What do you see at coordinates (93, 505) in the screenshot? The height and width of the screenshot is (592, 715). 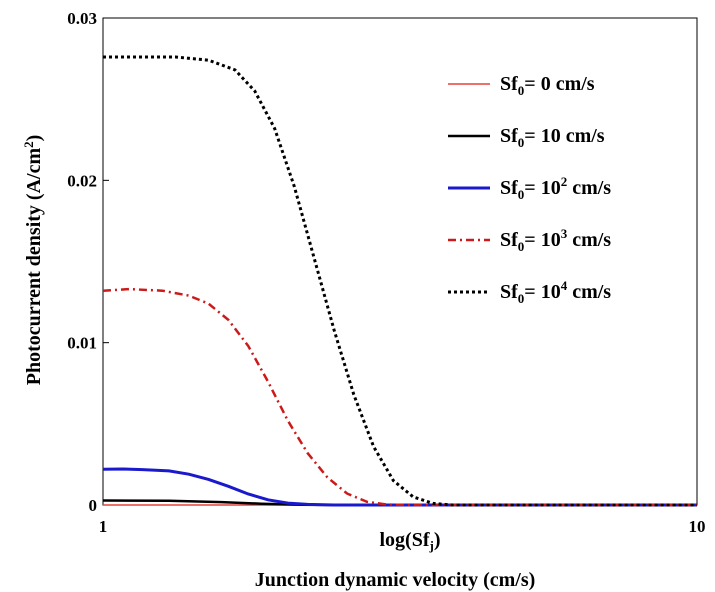 I see `y-tick-label: 0` at bounding box center [93, 505].